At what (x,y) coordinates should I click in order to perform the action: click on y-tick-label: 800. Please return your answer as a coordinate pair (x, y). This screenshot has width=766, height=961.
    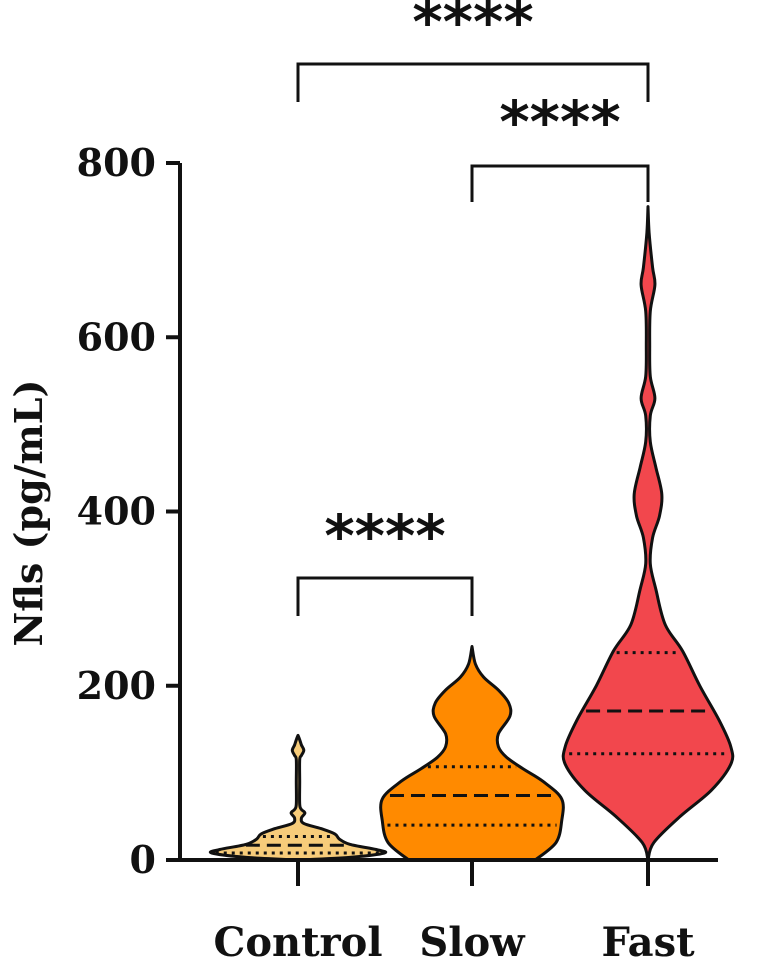
    Looking at the image, I should click on (116, 162).